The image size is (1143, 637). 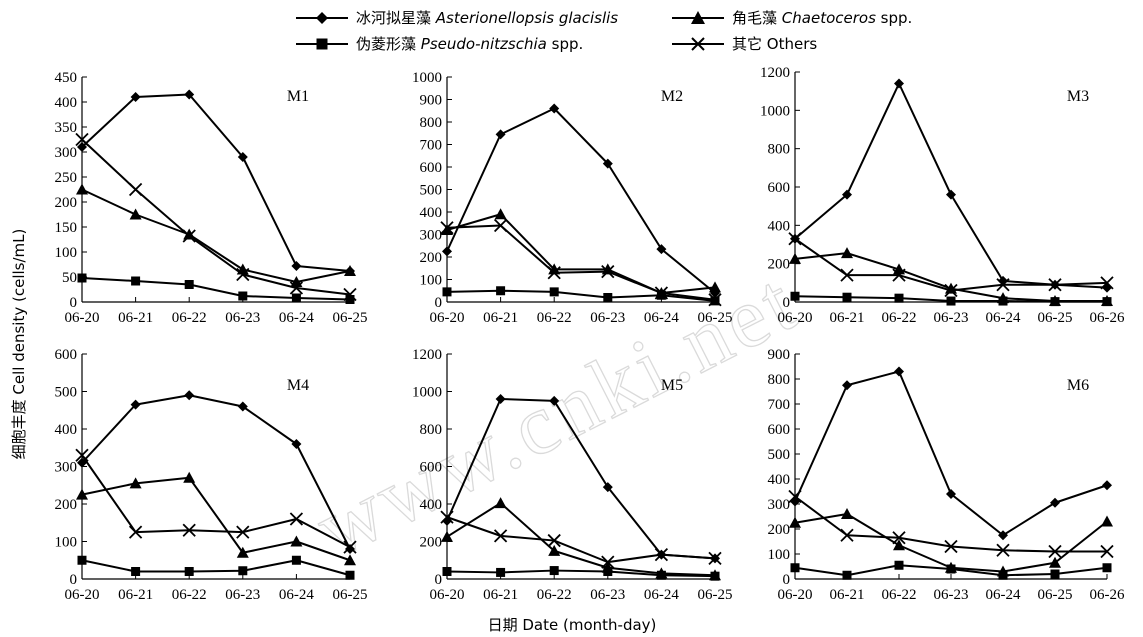 I want to click on y-tick-label: 600, so click(x=66, y=355).